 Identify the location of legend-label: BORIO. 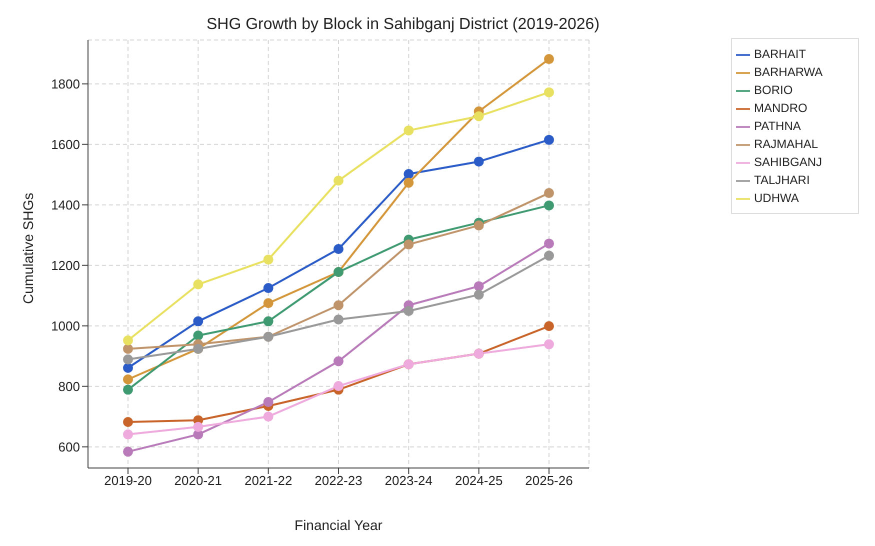
(773, 90).